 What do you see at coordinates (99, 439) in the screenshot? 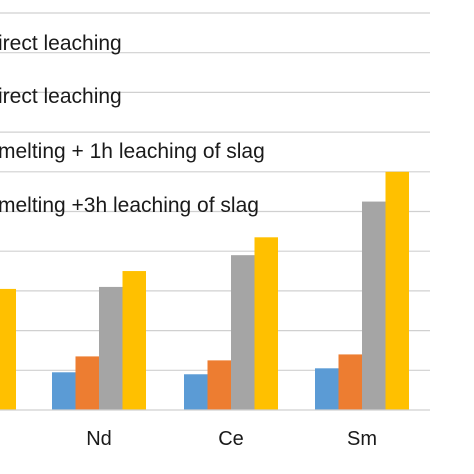
I see `x-tick-label-nd: Nd` at bounding box center [99, 439].